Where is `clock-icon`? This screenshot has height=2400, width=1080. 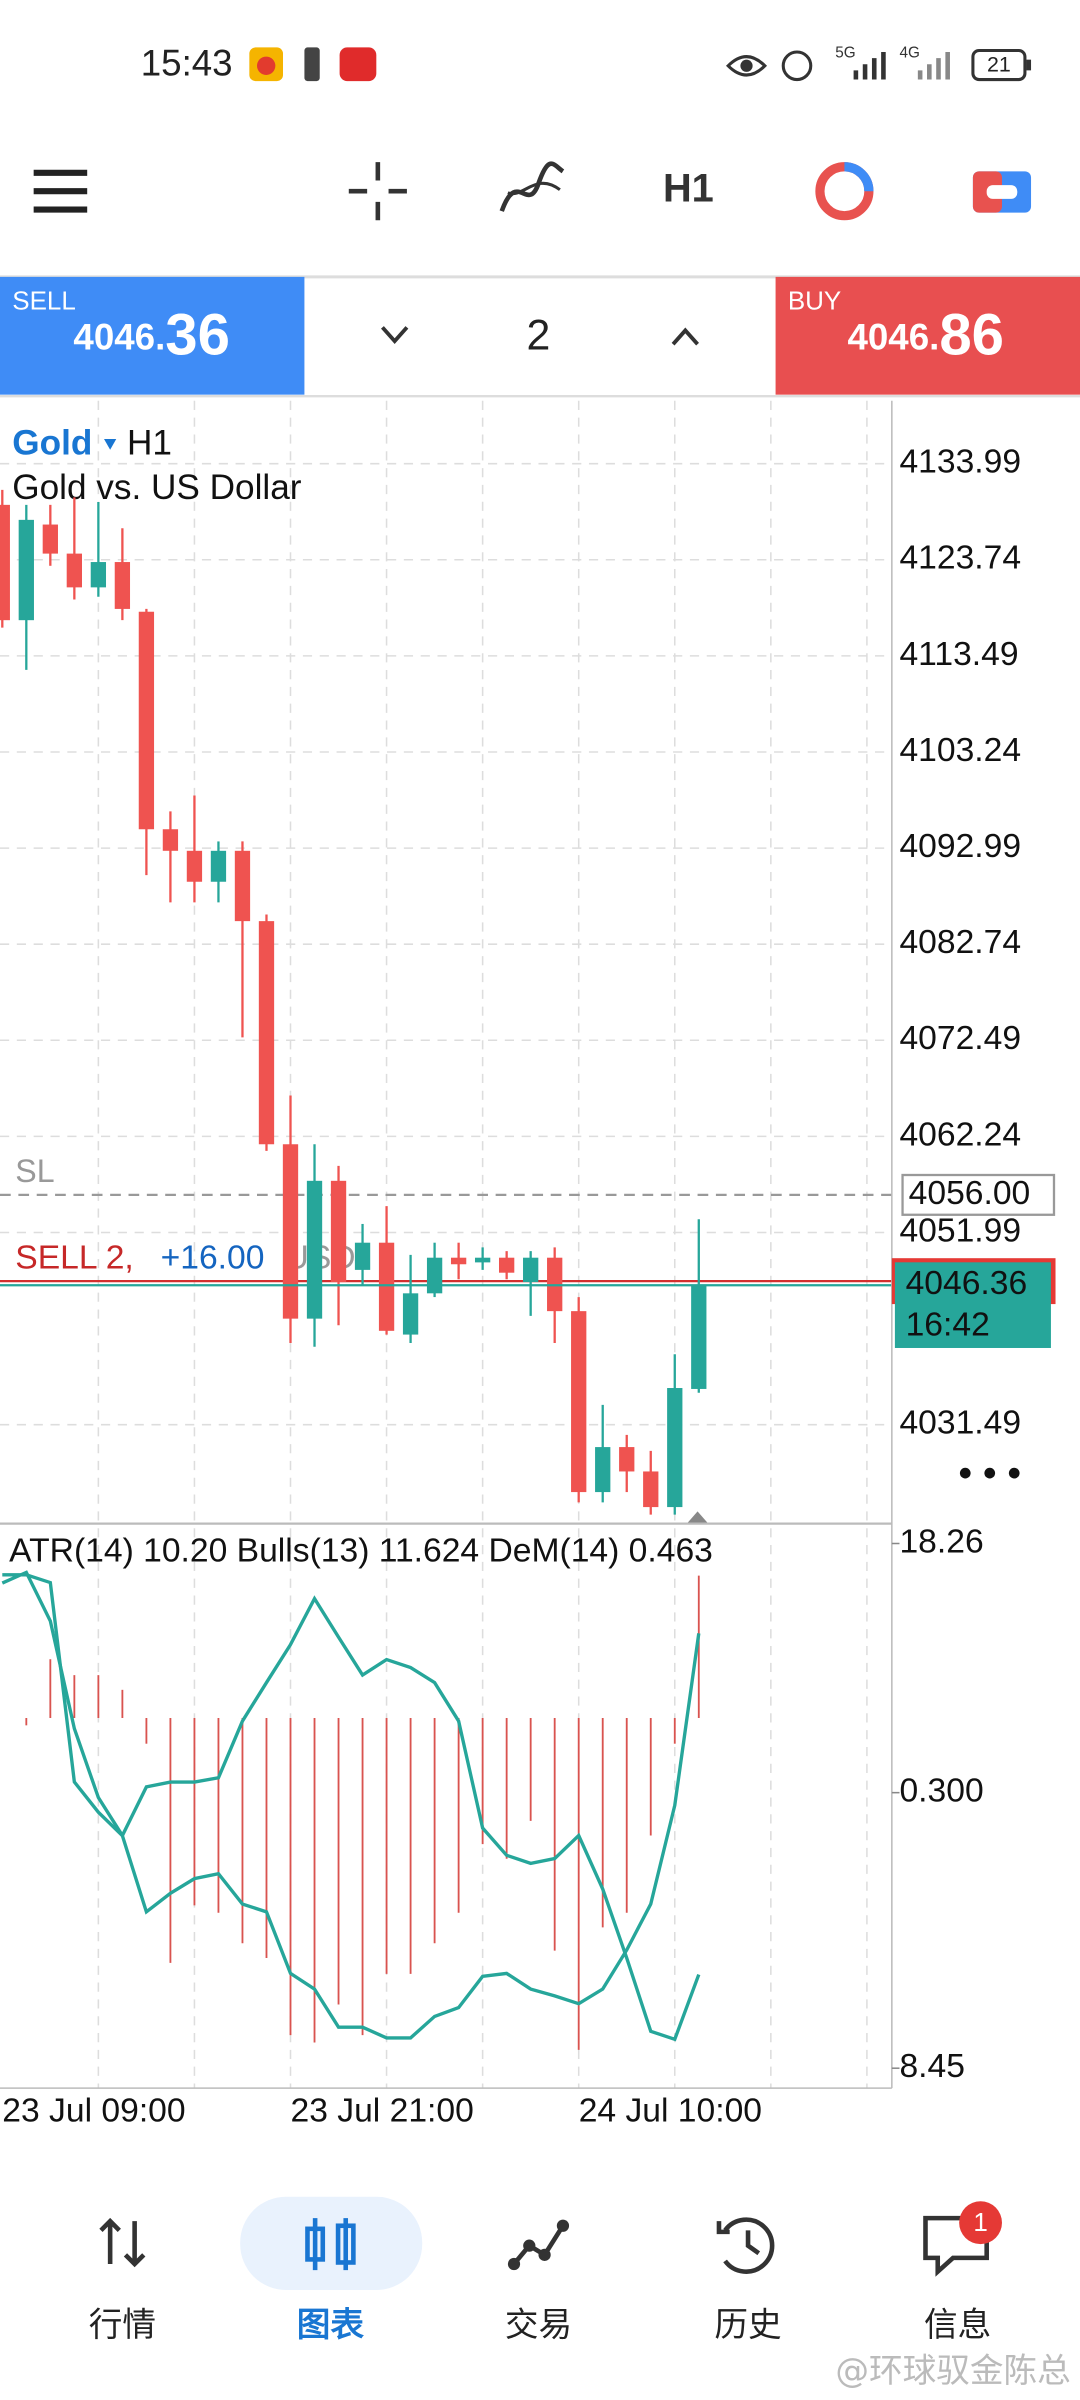
clock-icon is located at coordinates (859, 177).